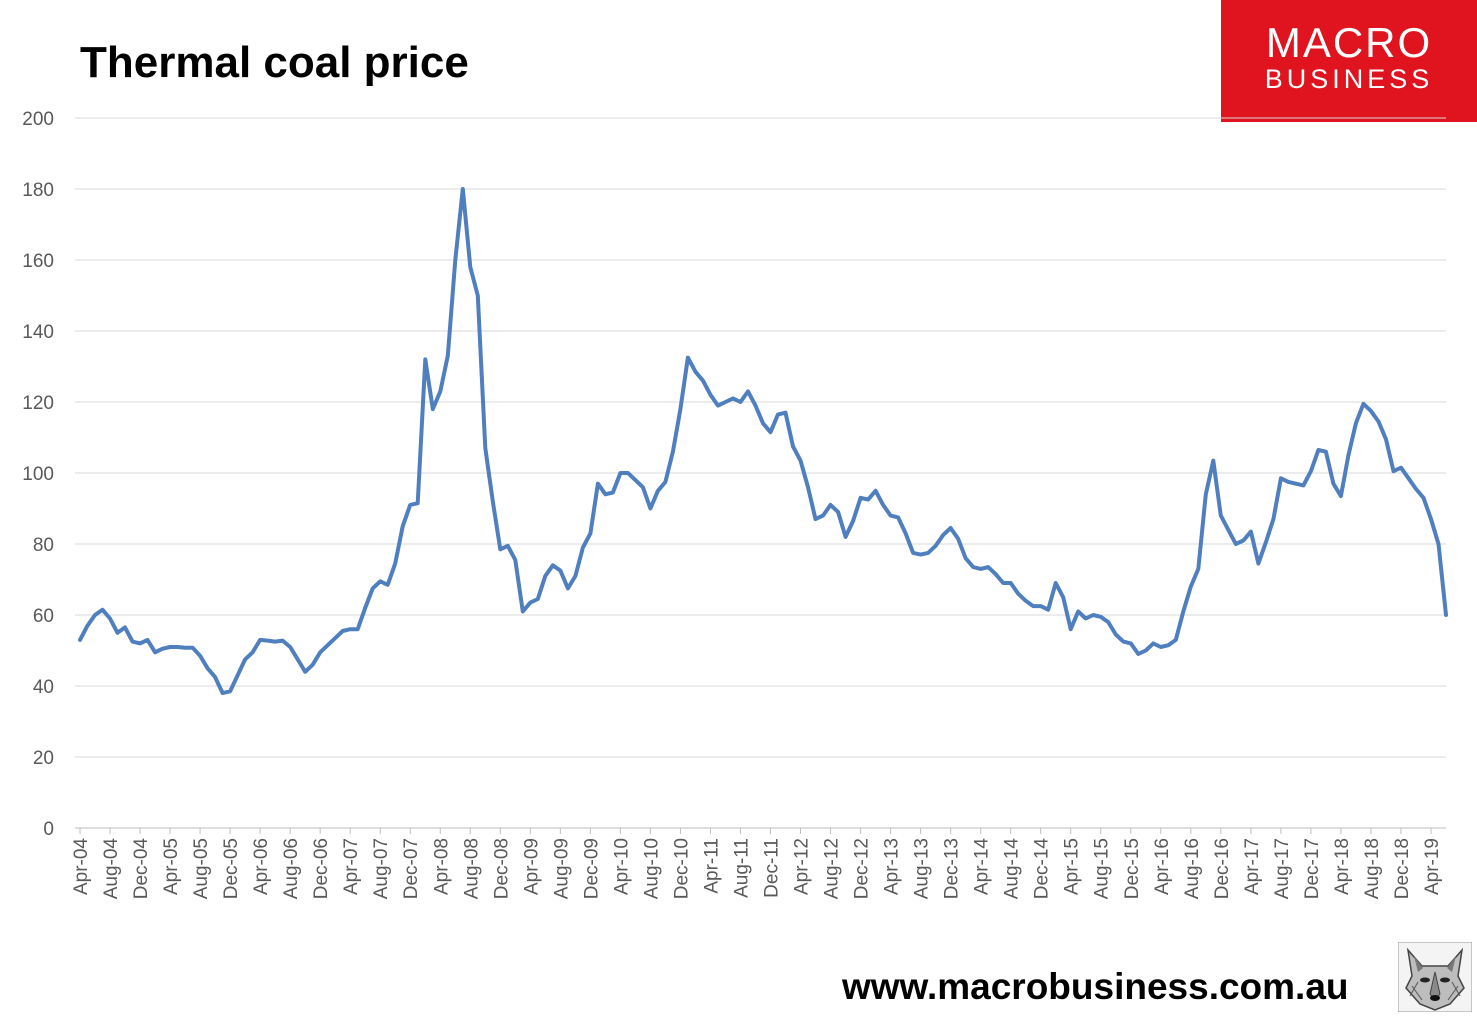 Image resolution: width=1477 pixels, height=1016 pixels. I want to click on x-tick-label: Aug-06, so click(291, 868).